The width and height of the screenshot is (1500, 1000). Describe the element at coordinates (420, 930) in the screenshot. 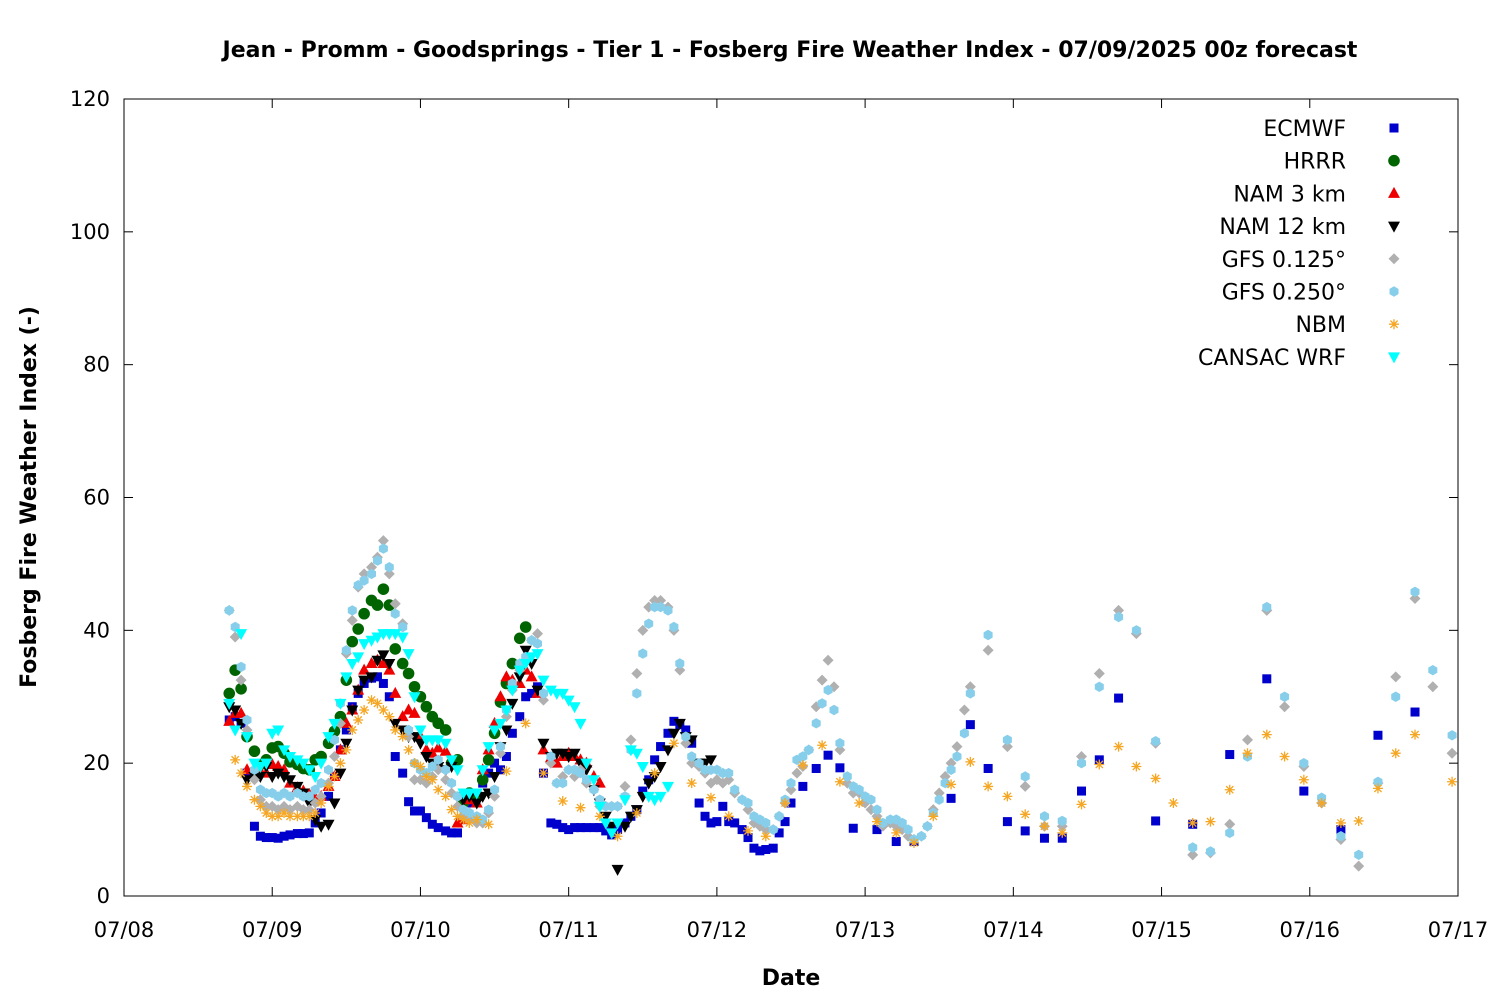

I see `x-tick-label: 07/10` at that location.